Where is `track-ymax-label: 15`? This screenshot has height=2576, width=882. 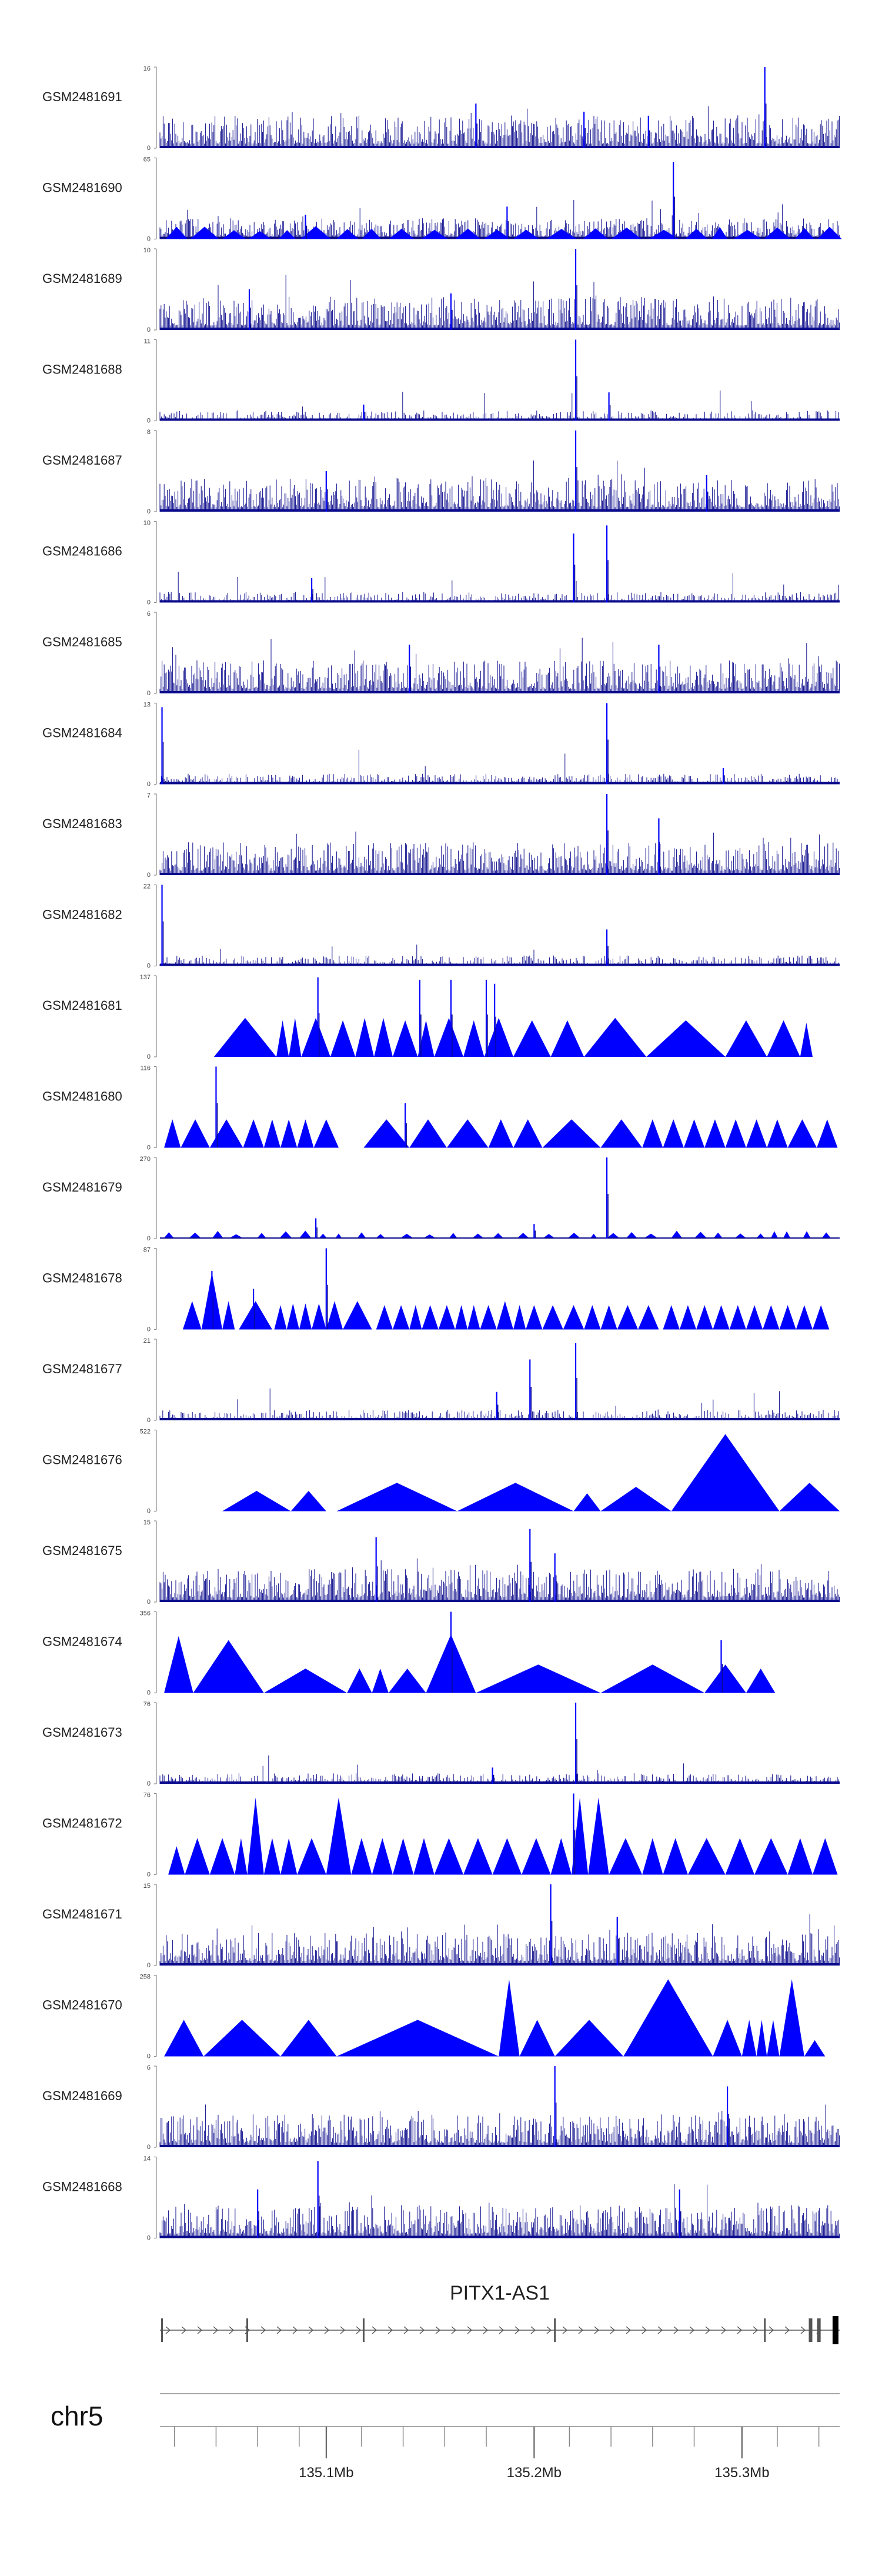 track-ymax-label: 15 is located at coordinates (147, 1886).